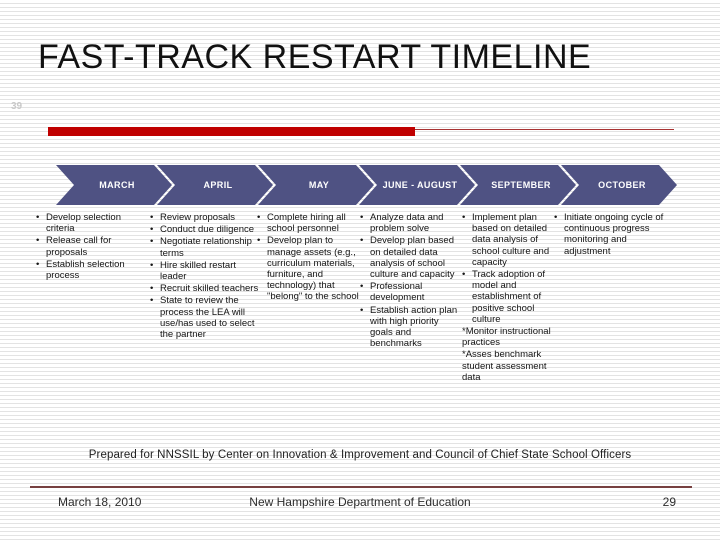 The width and height of the screenshot is (720, 540). What do you see at coordinates (206, 247) in the screenshot?
I see `timeline-task: Negotiate relationship terms` at bounding box center [206, 247].